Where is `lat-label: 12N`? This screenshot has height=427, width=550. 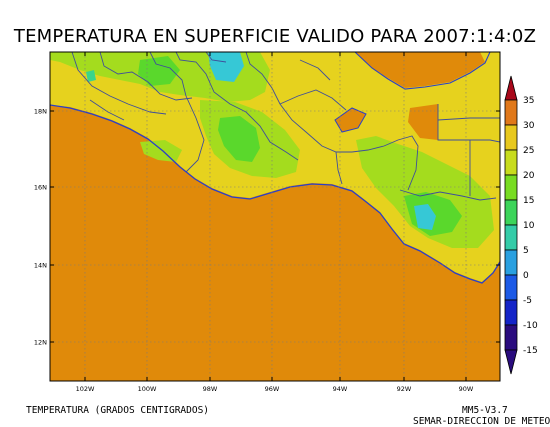 lat-label: 12N is located at coordinates (40, 343).